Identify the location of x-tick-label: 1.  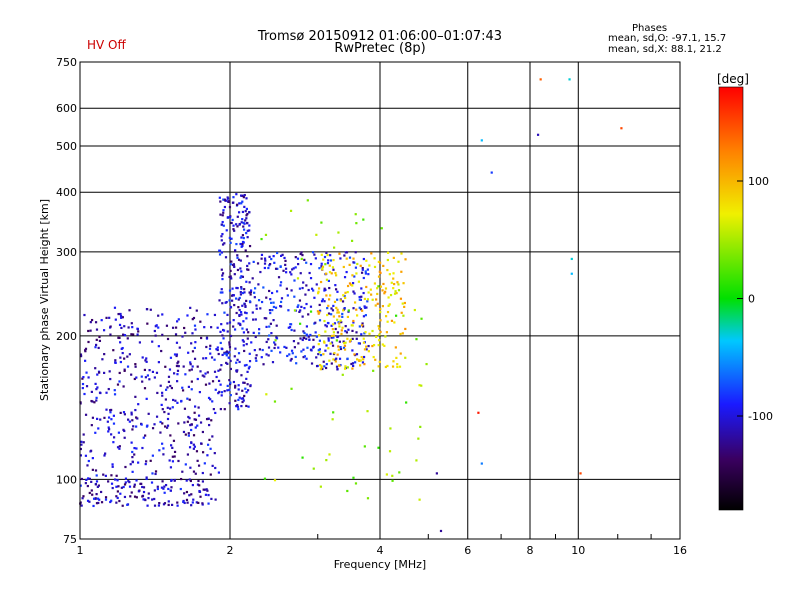
(80, 550).